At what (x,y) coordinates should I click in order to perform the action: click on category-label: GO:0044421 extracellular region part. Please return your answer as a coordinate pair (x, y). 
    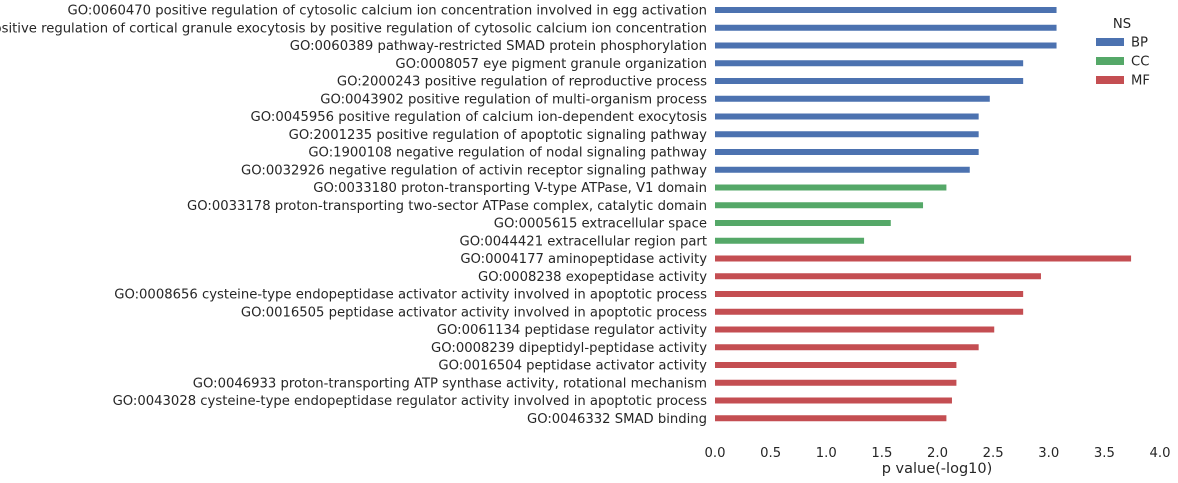
    Looking at the image, I should click on (583, 241).